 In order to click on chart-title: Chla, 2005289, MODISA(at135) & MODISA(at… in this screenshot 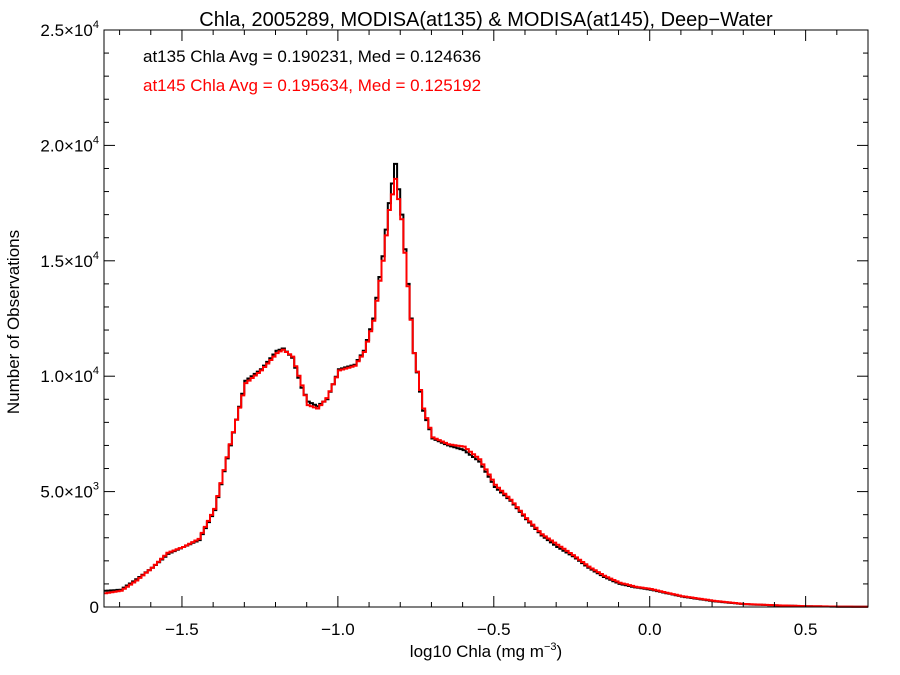, I will do `click(486, 20)`.